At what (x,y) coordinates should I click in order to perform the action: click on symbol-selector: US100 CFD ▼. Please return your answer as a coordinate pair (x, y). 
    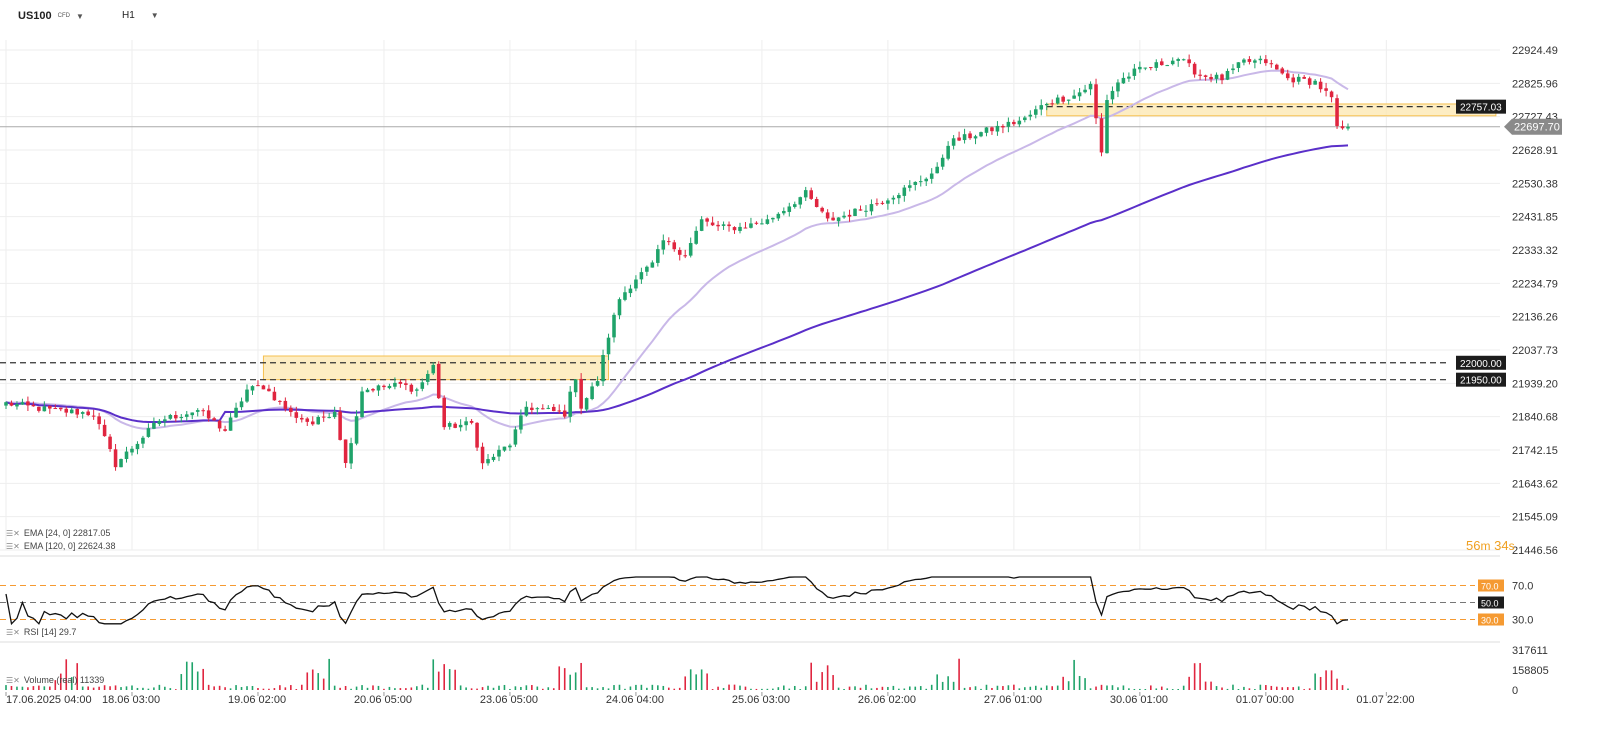
    Looking at the image, I should click on (51, 16).